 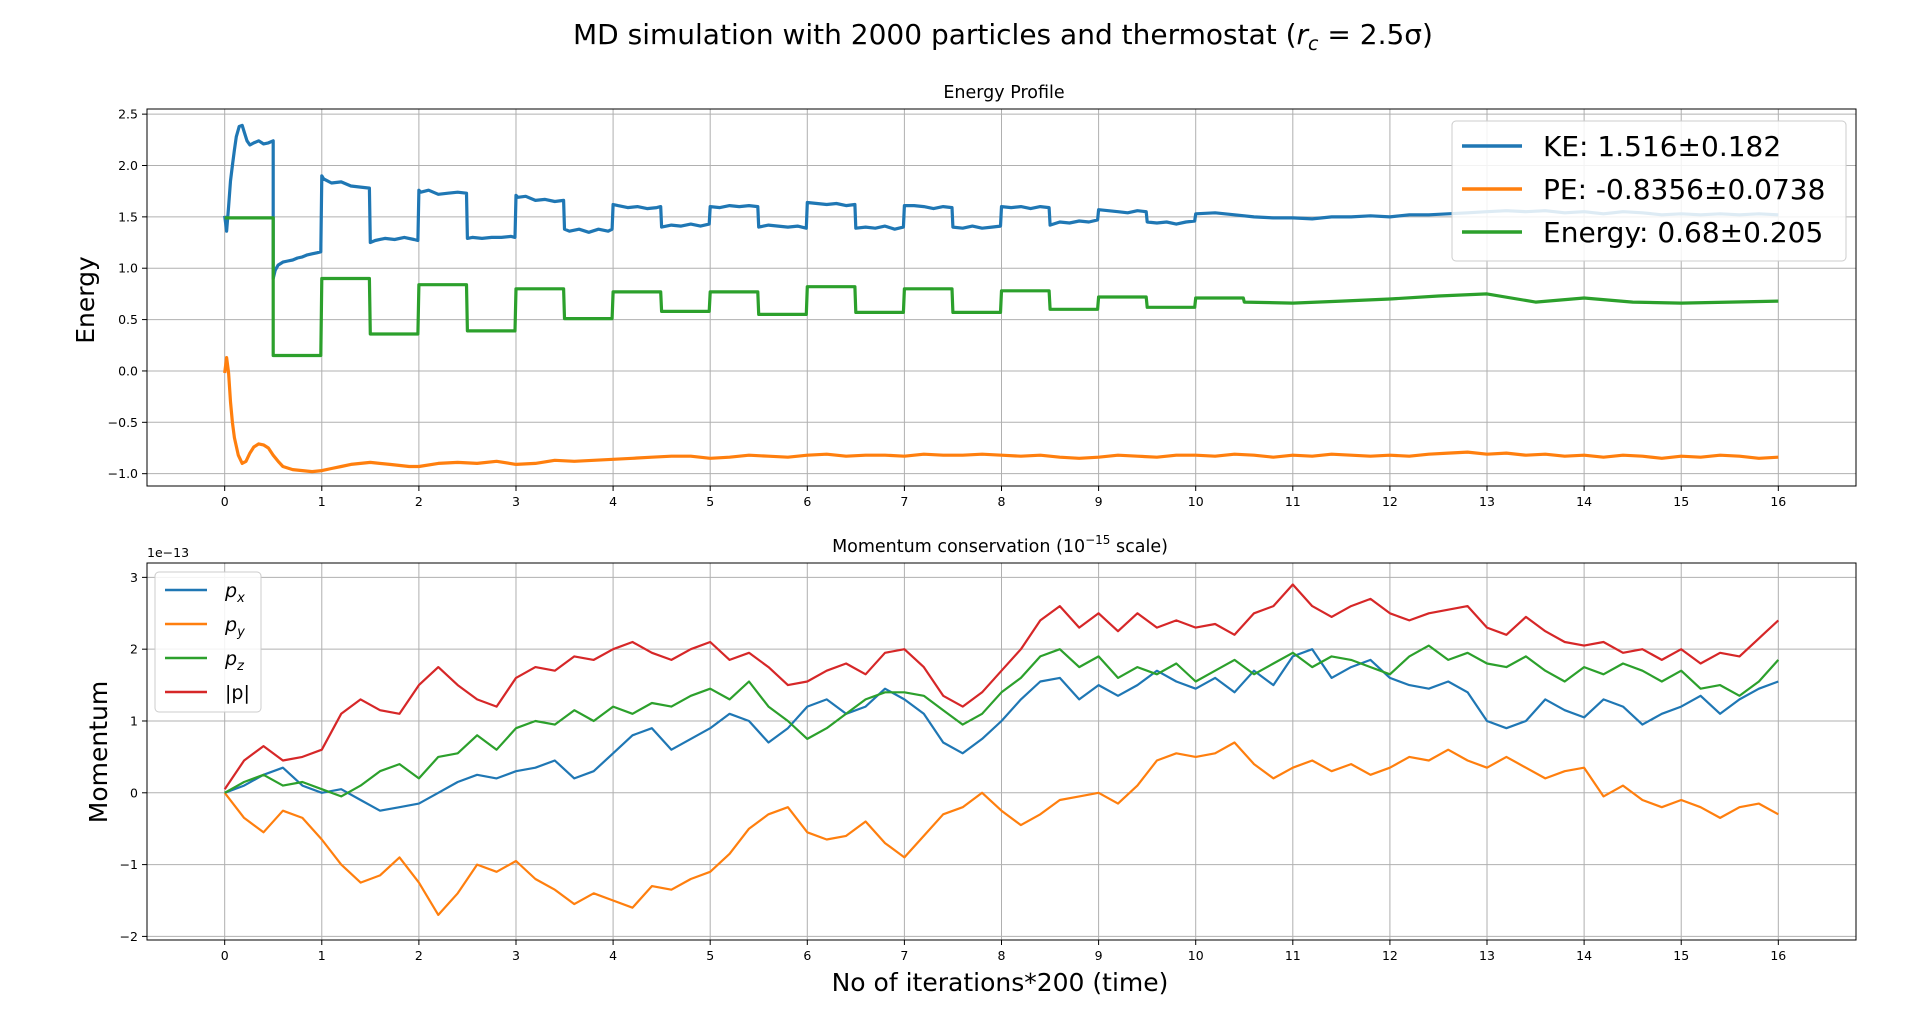 I want to click on momentum-y-label: Momentum, so click(x=98, y=752).